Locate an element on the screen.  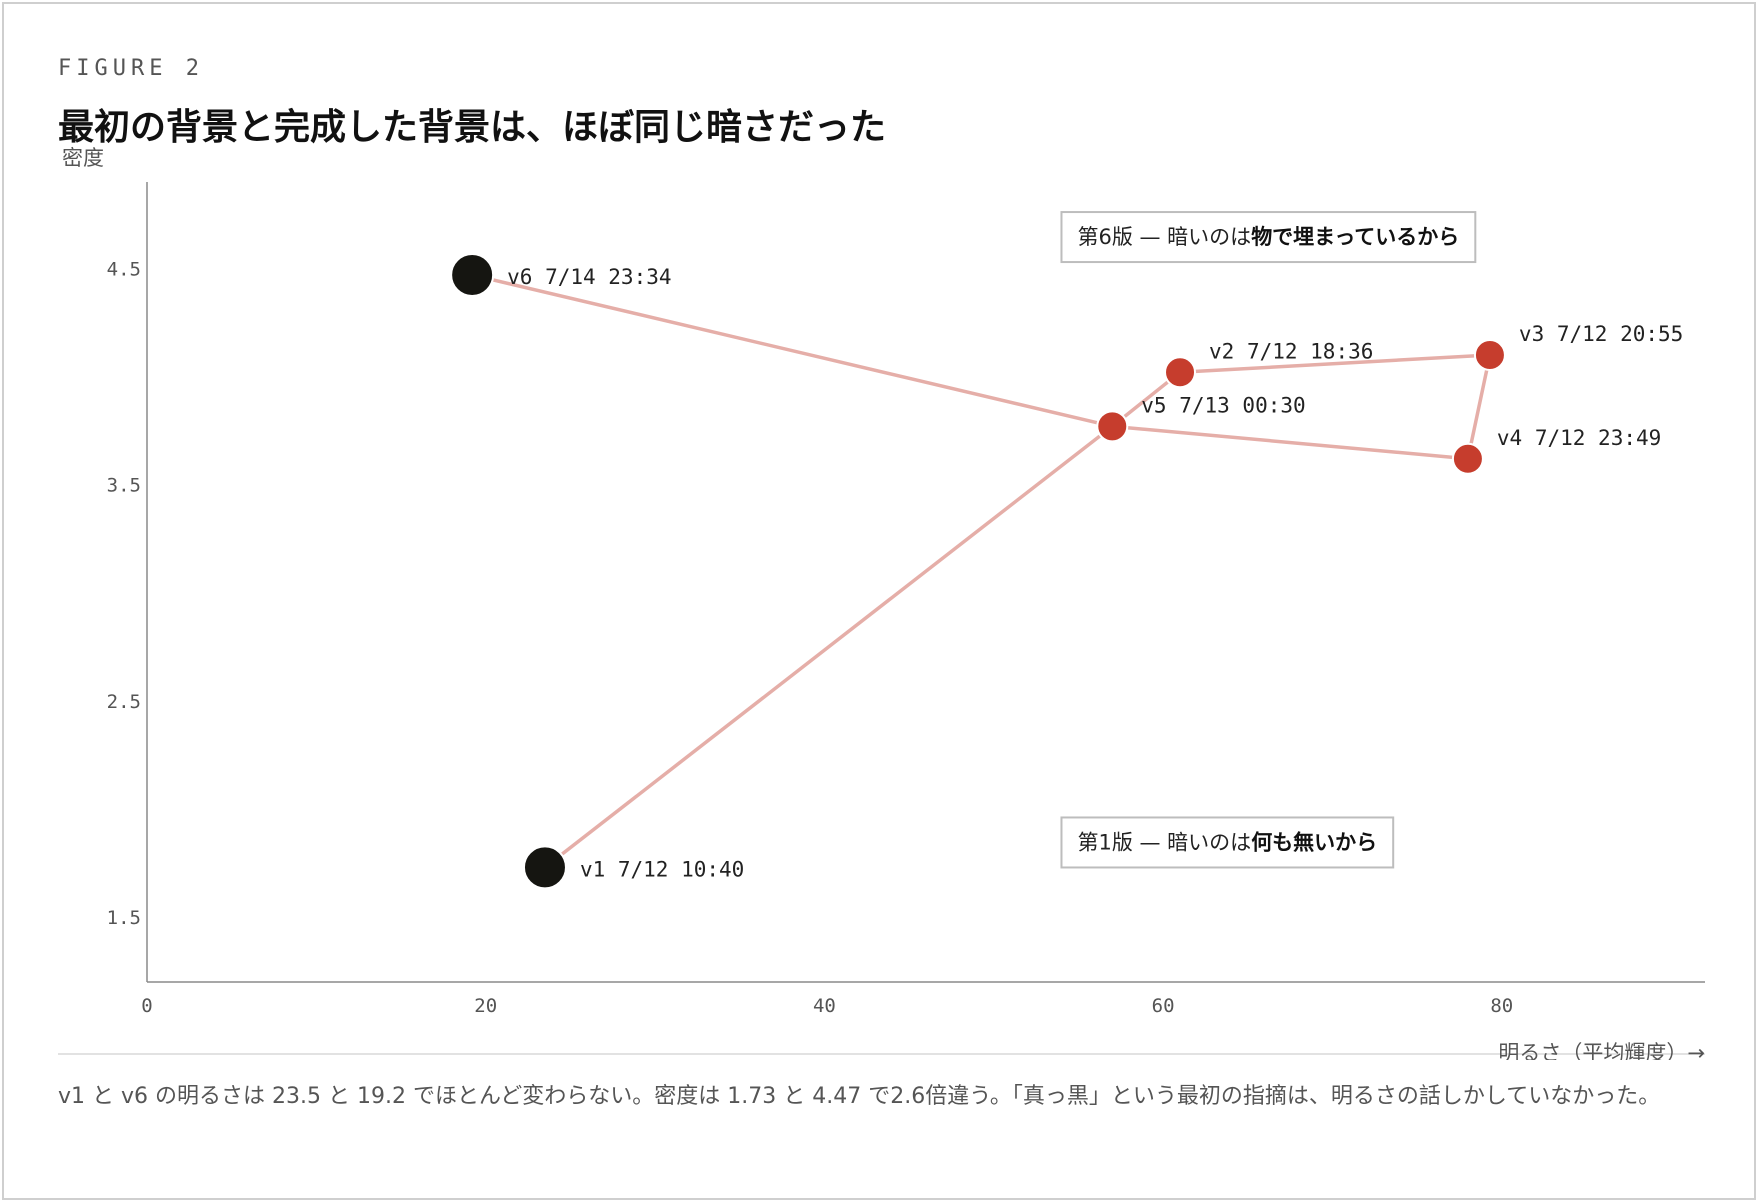
y-axis-label: 密度 is located at coordinates (83, 158).